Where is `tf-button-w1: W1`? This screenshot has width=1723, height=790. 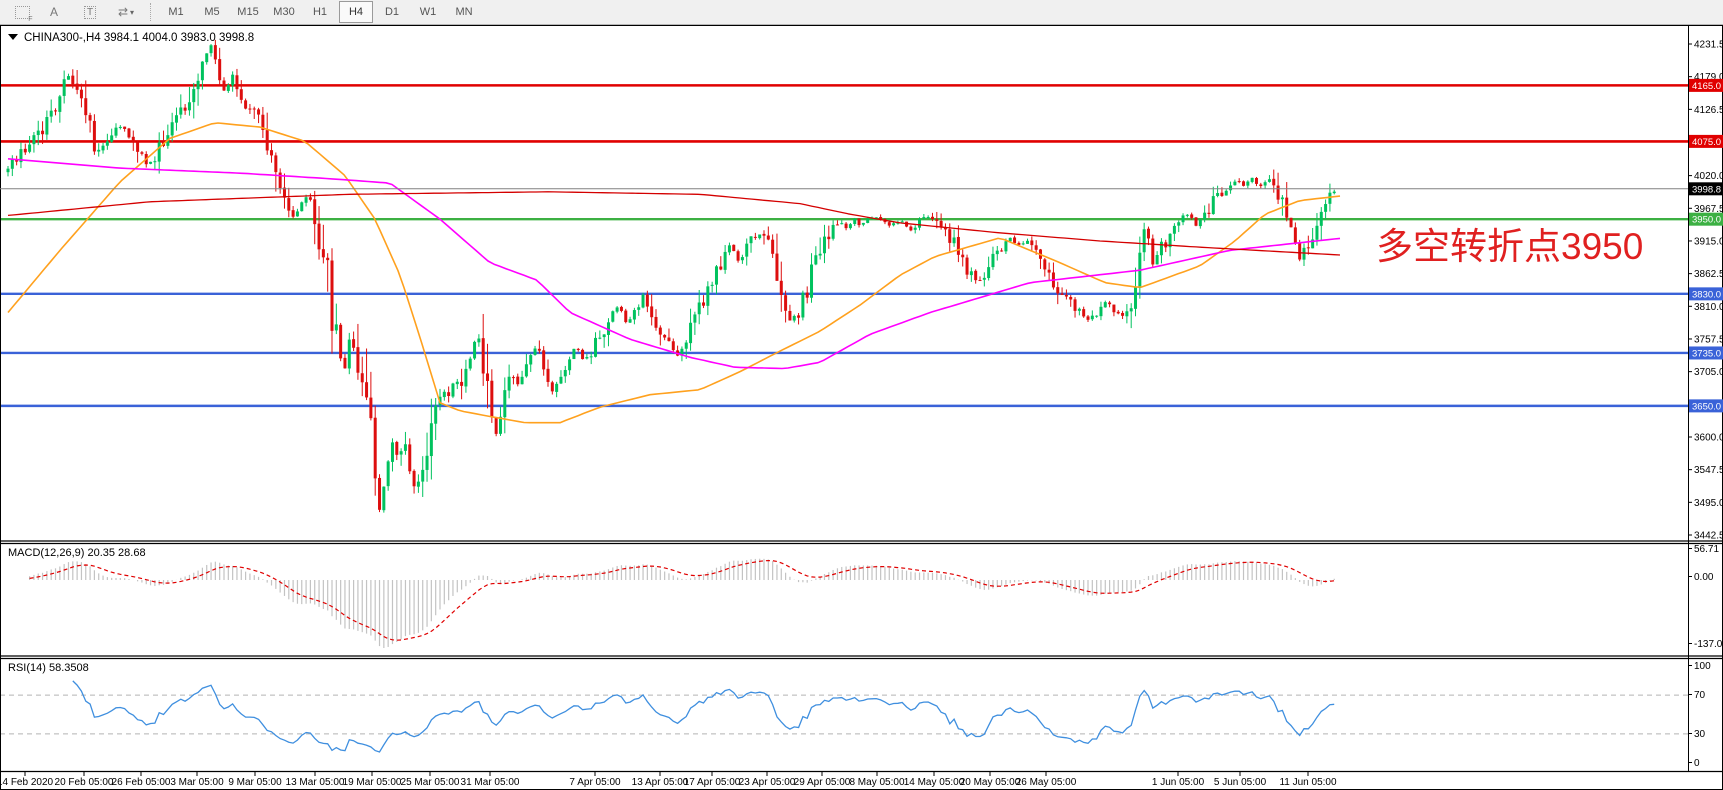
tf-button-w1: W1 is located at coordinates (428, 12).